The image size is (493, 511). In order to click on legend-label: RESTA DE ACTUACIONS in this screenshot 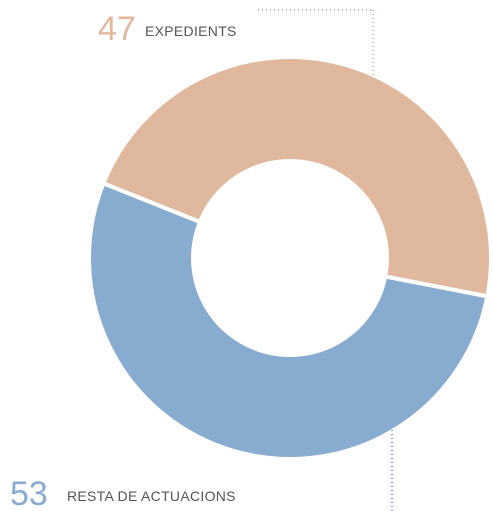, I will do `click(151, 496)`.